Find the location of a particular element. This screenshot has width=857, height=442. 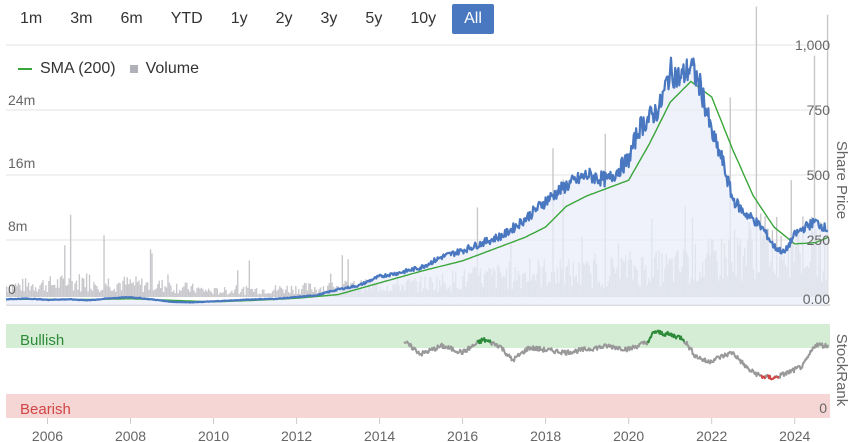

range-button-1m: 1m is located at coordinates (31, 19).